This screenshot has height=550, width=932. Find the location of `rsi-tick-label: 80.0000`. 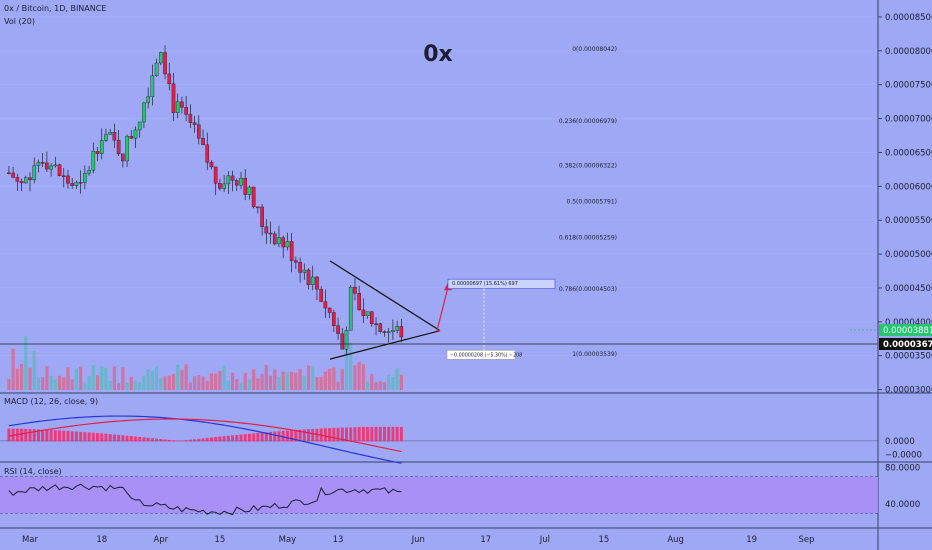

rsi-tick-label: 80.0000 is located at coordinates (902, 469).